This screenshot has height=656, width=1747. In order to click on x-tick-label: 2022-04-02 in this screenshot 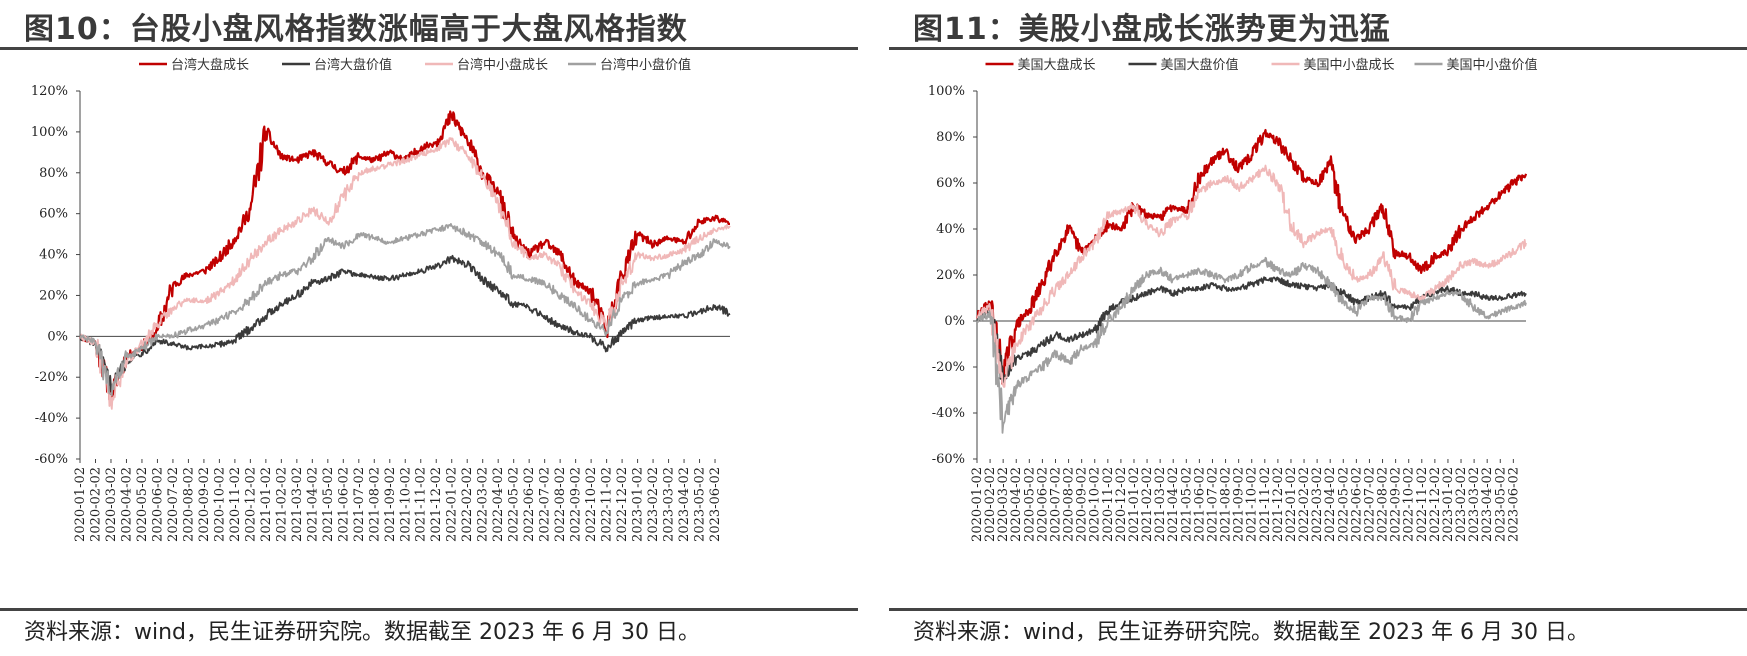, I will do `click(1330, 504)`.